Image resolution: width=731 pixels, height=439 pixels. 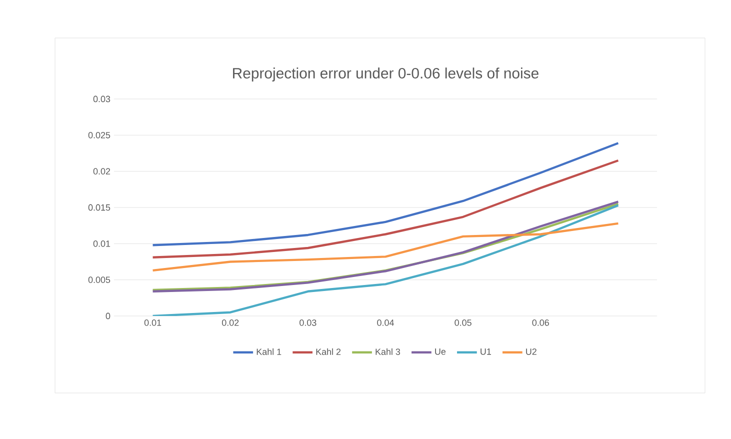 What do you see at coordinates (99, 279) in the screenshot?
I see `y-tick-label: 0.005` at bounding box center [99, 279].